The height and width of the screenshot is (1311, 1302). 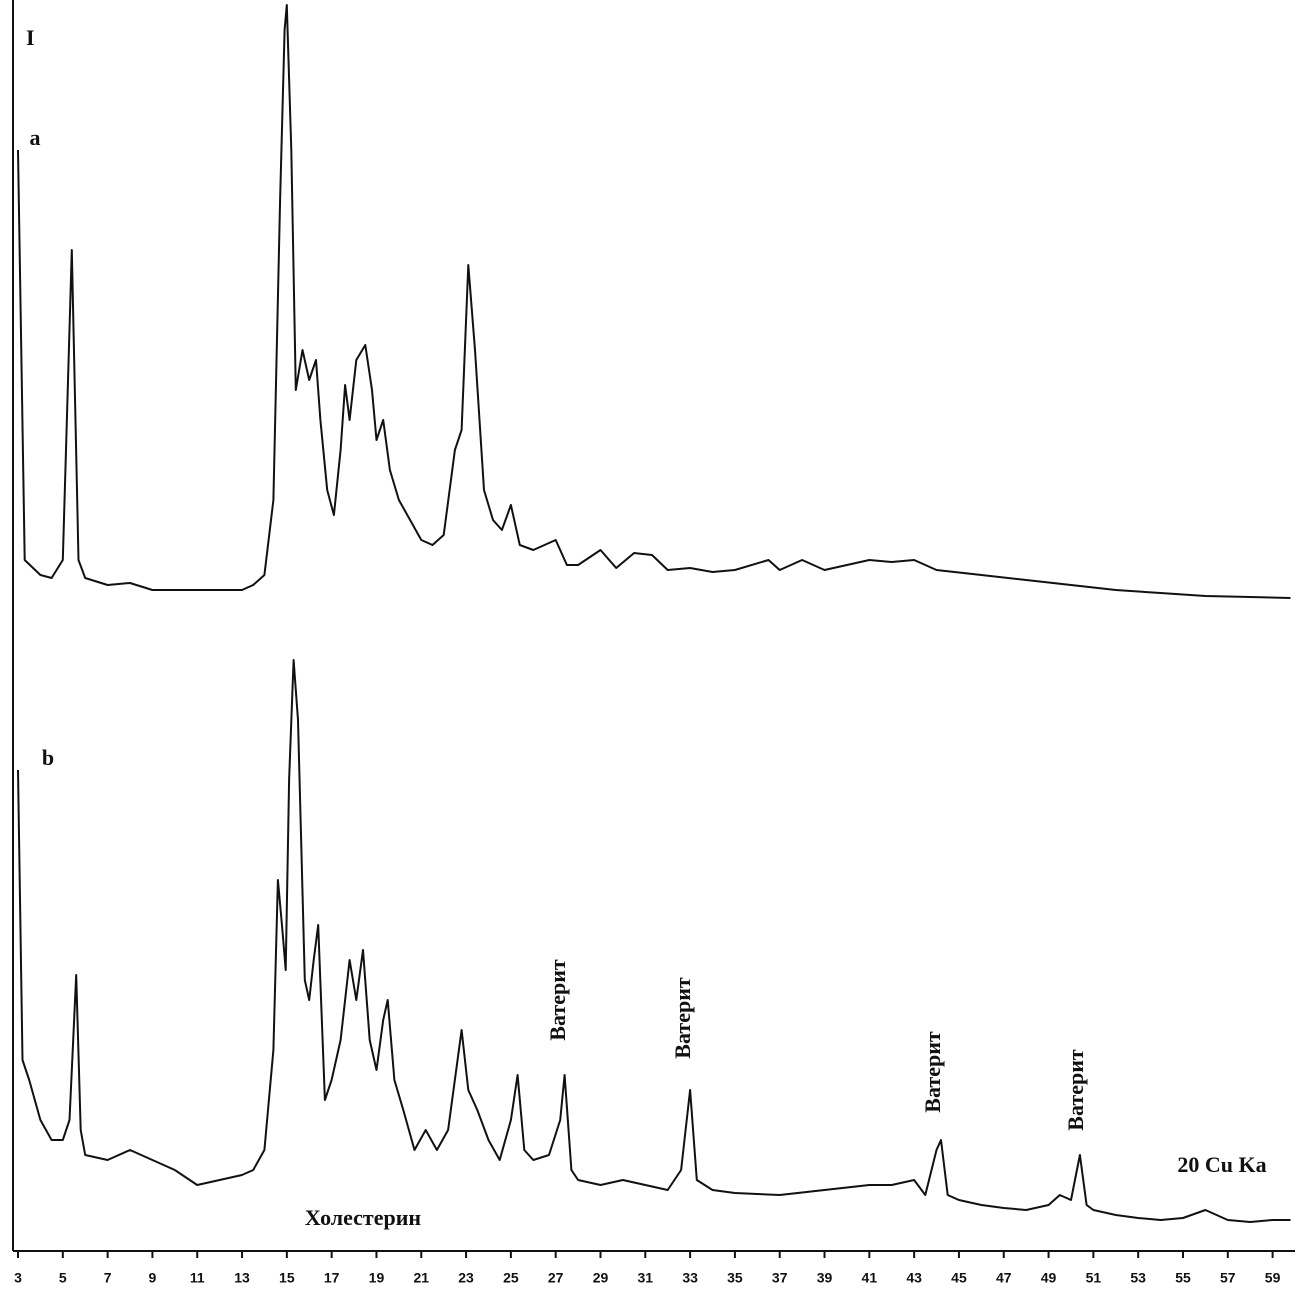 What do you see at coordinates (421, 1278) in the screenshot?
I see `x-tick-label: 21` at bounding box center [421, 1278].